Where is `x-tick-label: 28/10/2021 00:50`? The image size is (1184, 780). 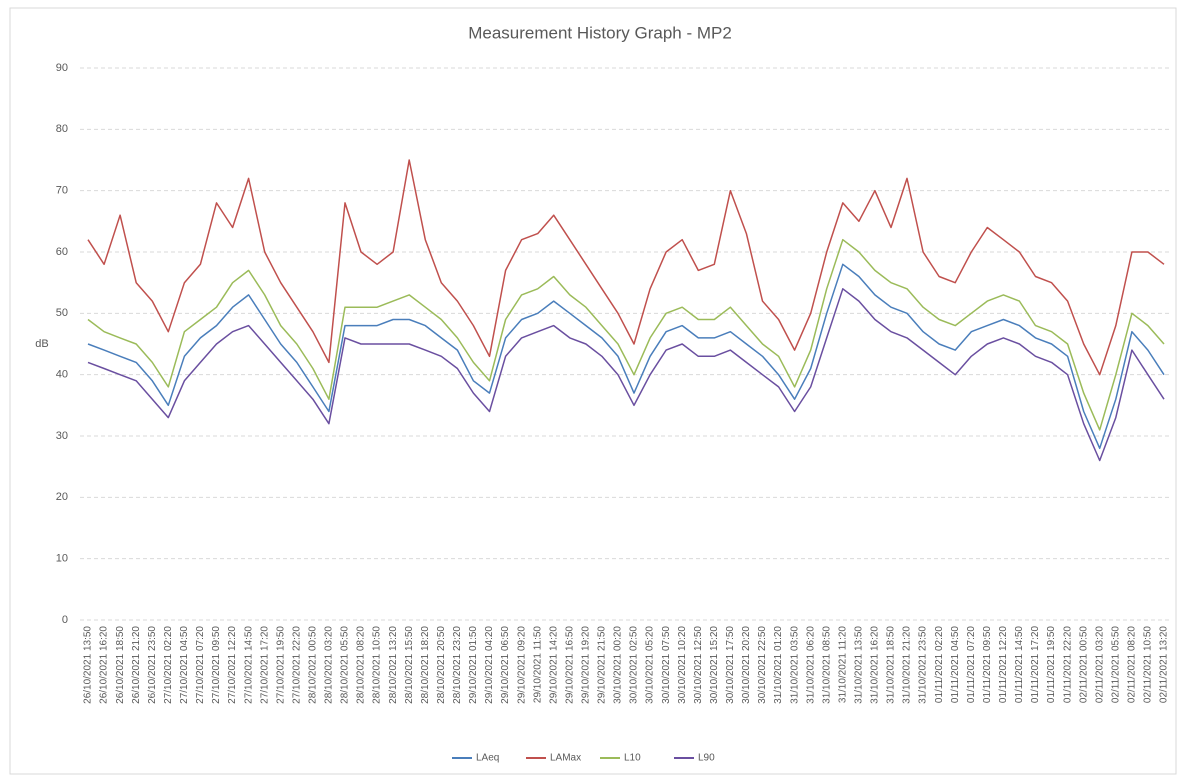
x-tick-label: 28/10/2021 00:50 is located at coordinates (312, 665).